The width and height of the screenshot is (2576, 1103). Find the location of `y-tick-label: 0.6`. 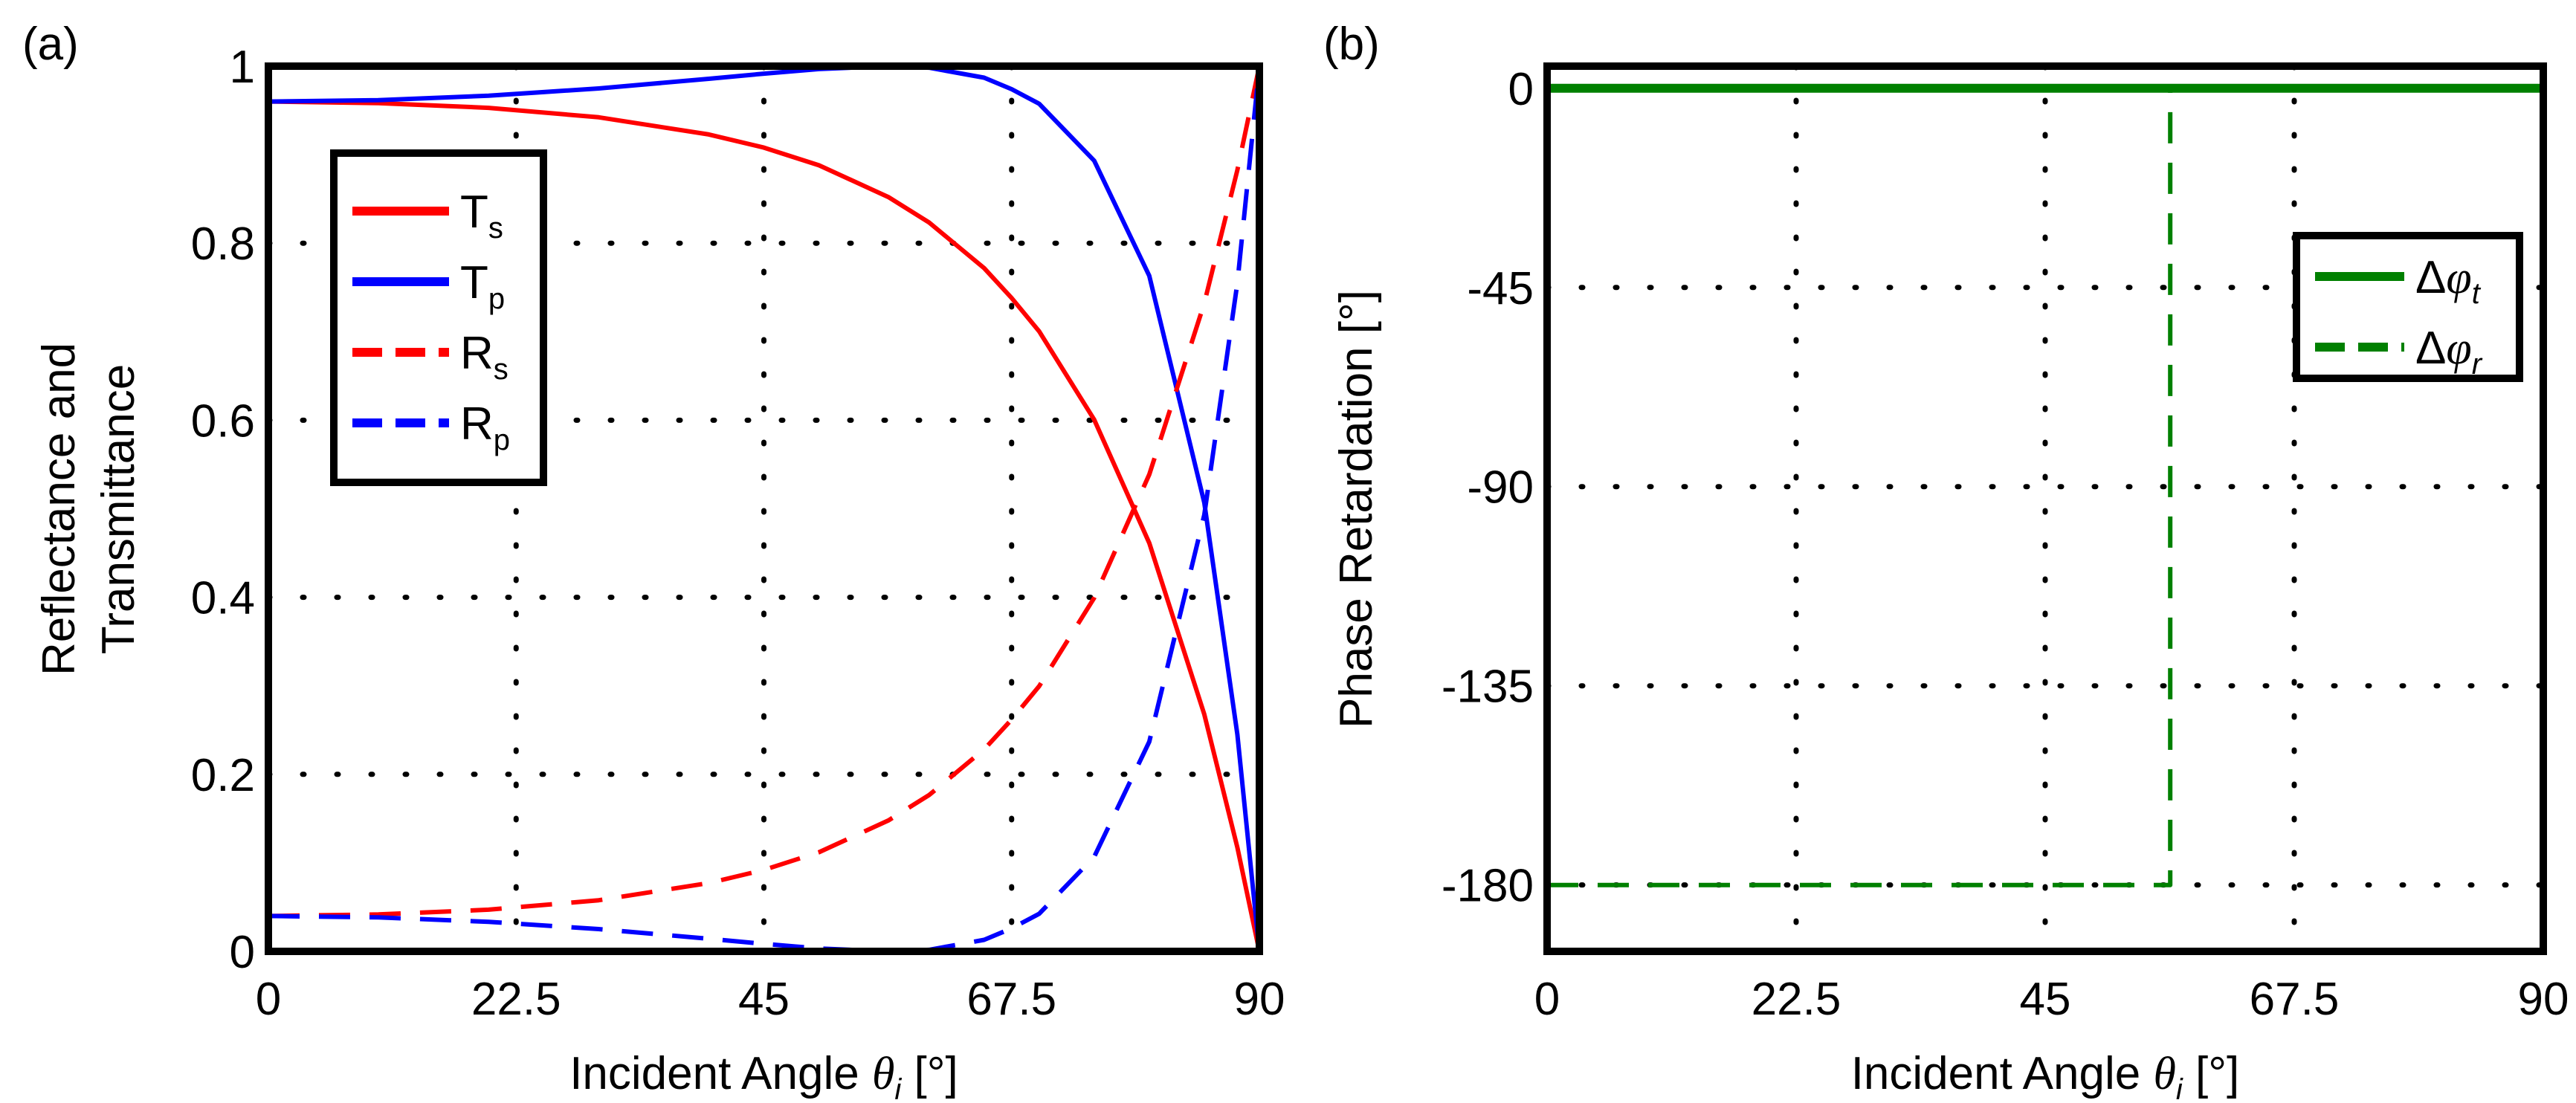

y-tick-label: 0.6 is located at coordinates (223, 421).